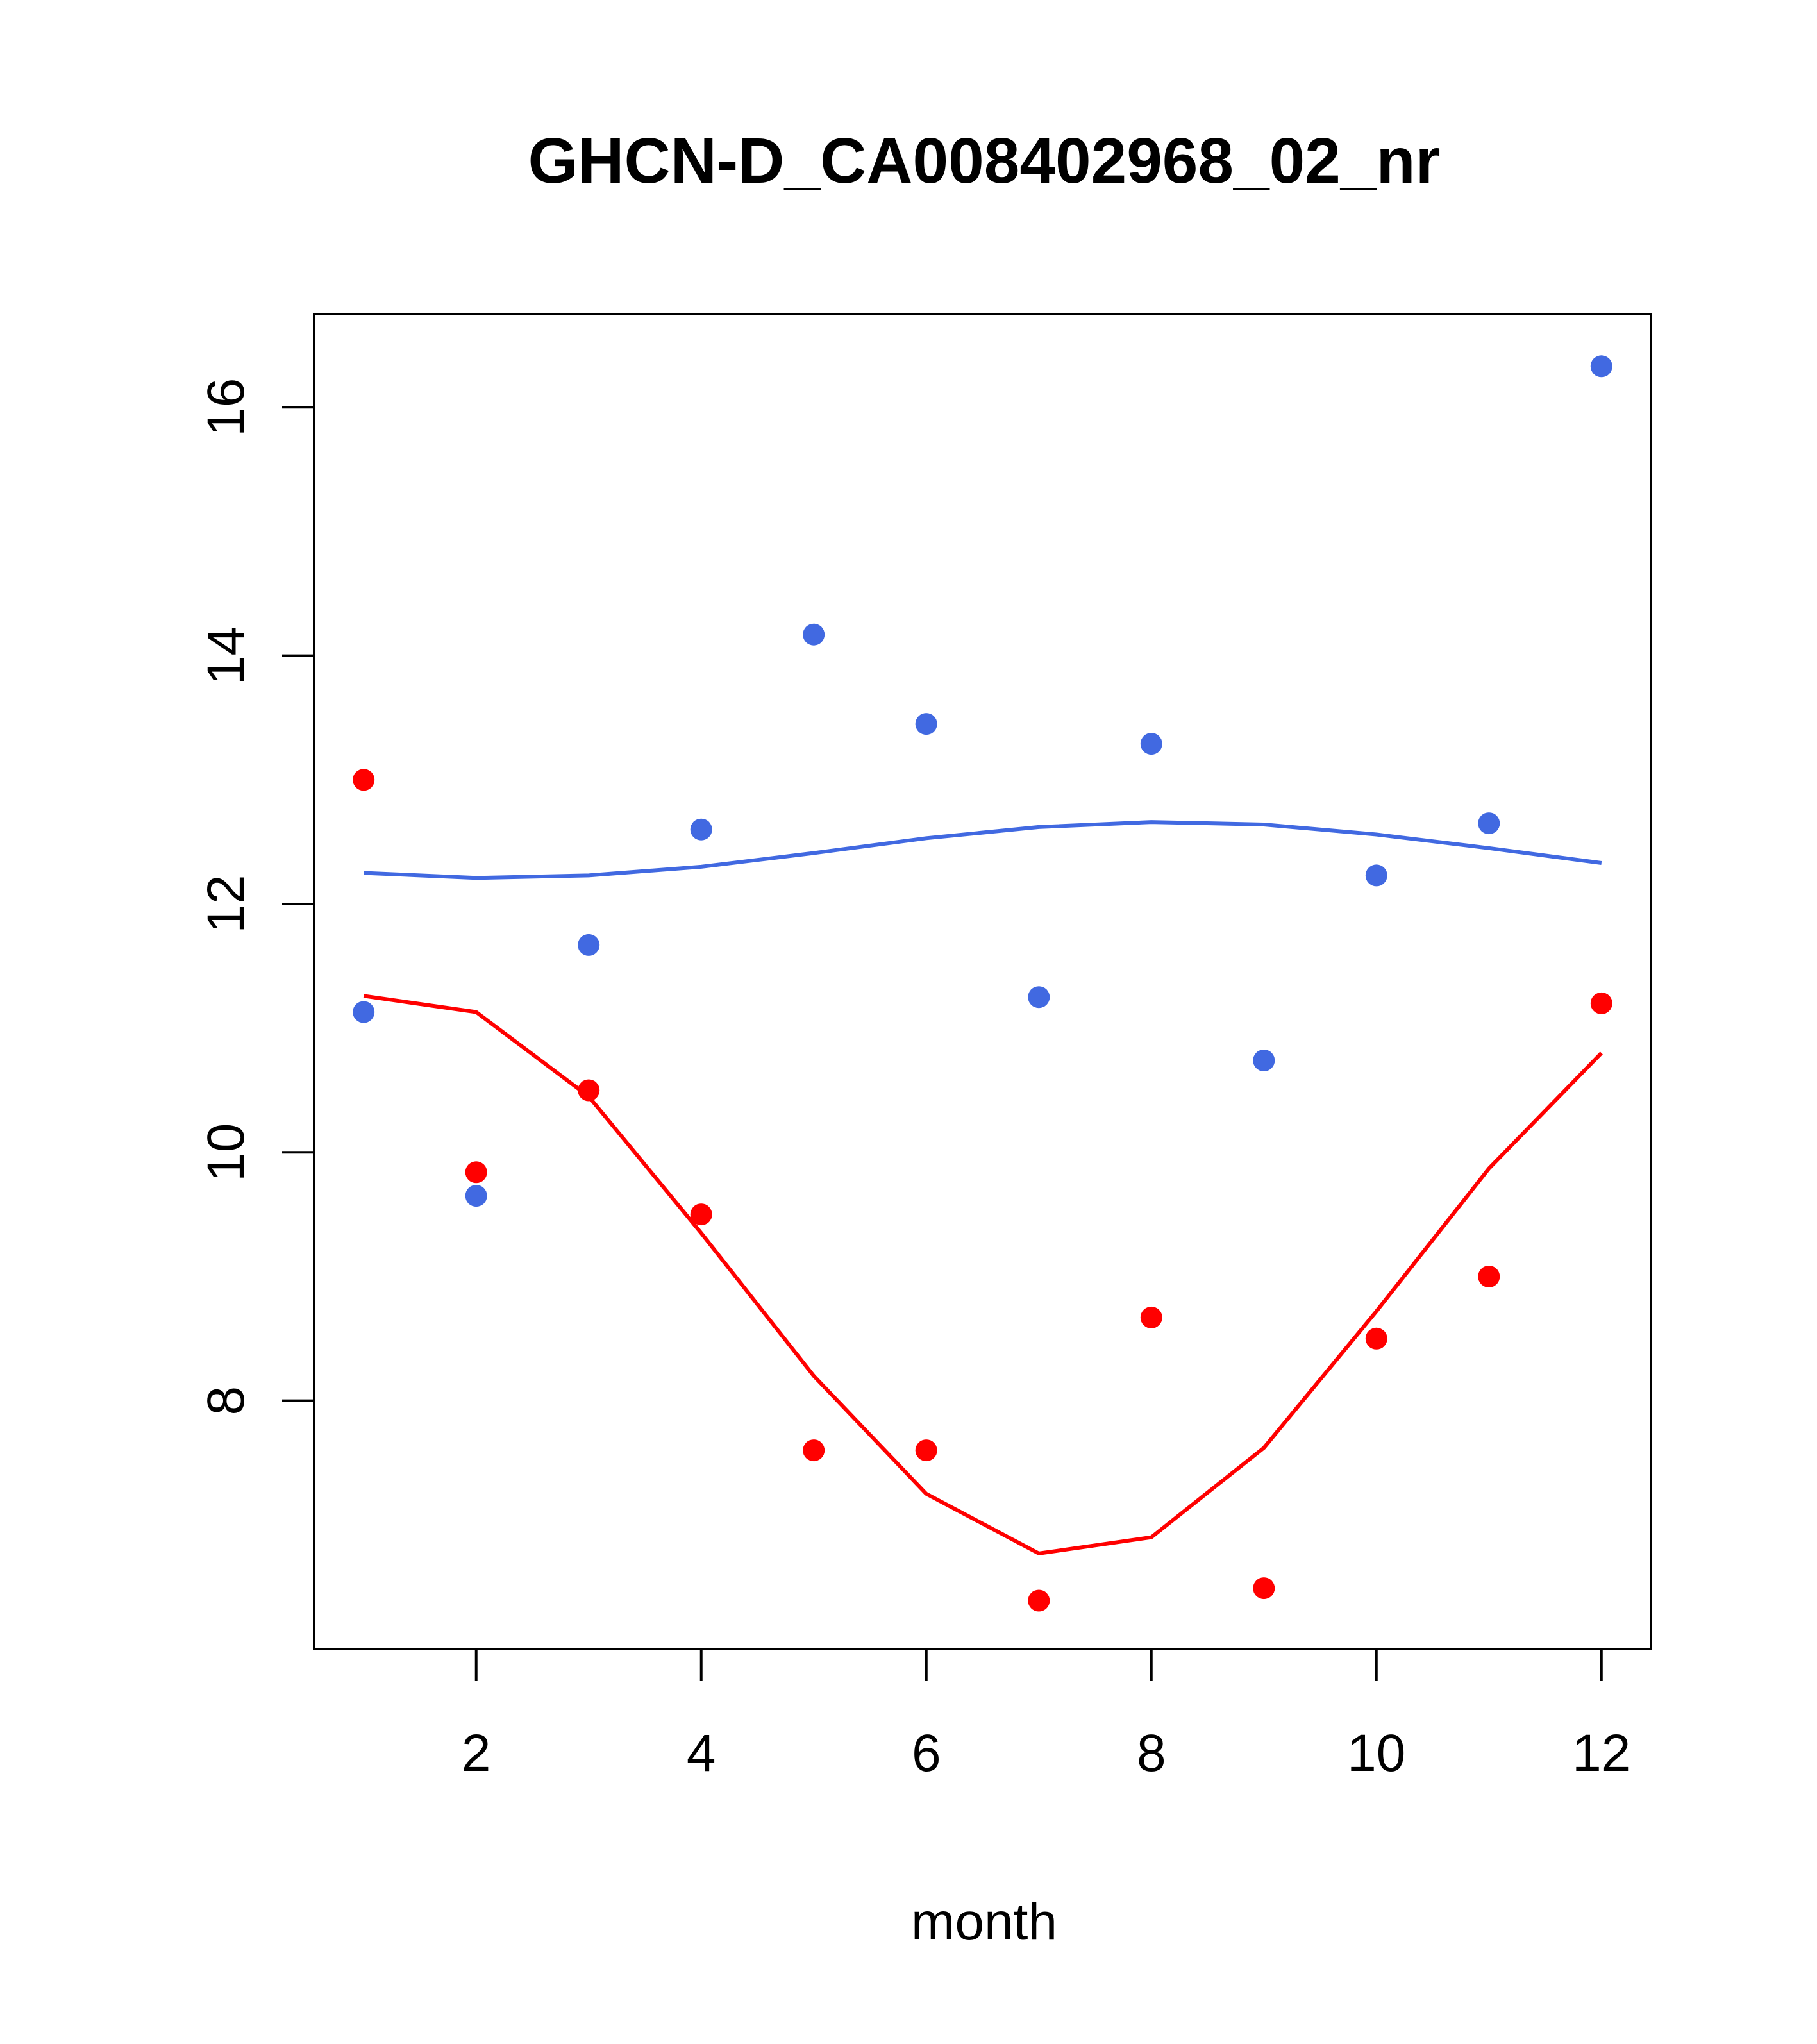 Image resolution: width=1817 pixels, height=2044 pixels. I want to click on y-tick-label: 16, so click(226, 408).